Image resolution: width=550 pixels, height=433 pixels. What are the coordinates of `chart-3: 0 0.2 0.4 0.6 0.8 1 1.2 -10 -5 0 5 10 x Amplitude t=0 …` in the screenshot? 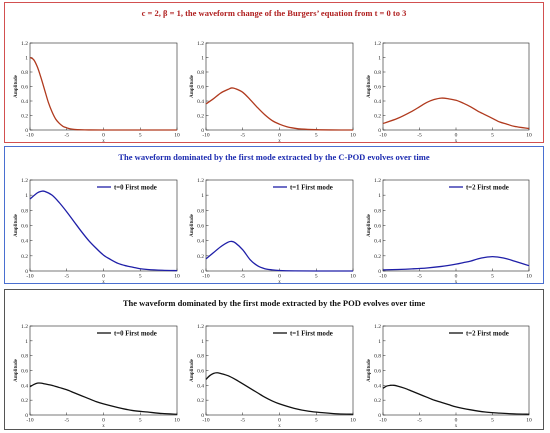 It's located at (97, 231).